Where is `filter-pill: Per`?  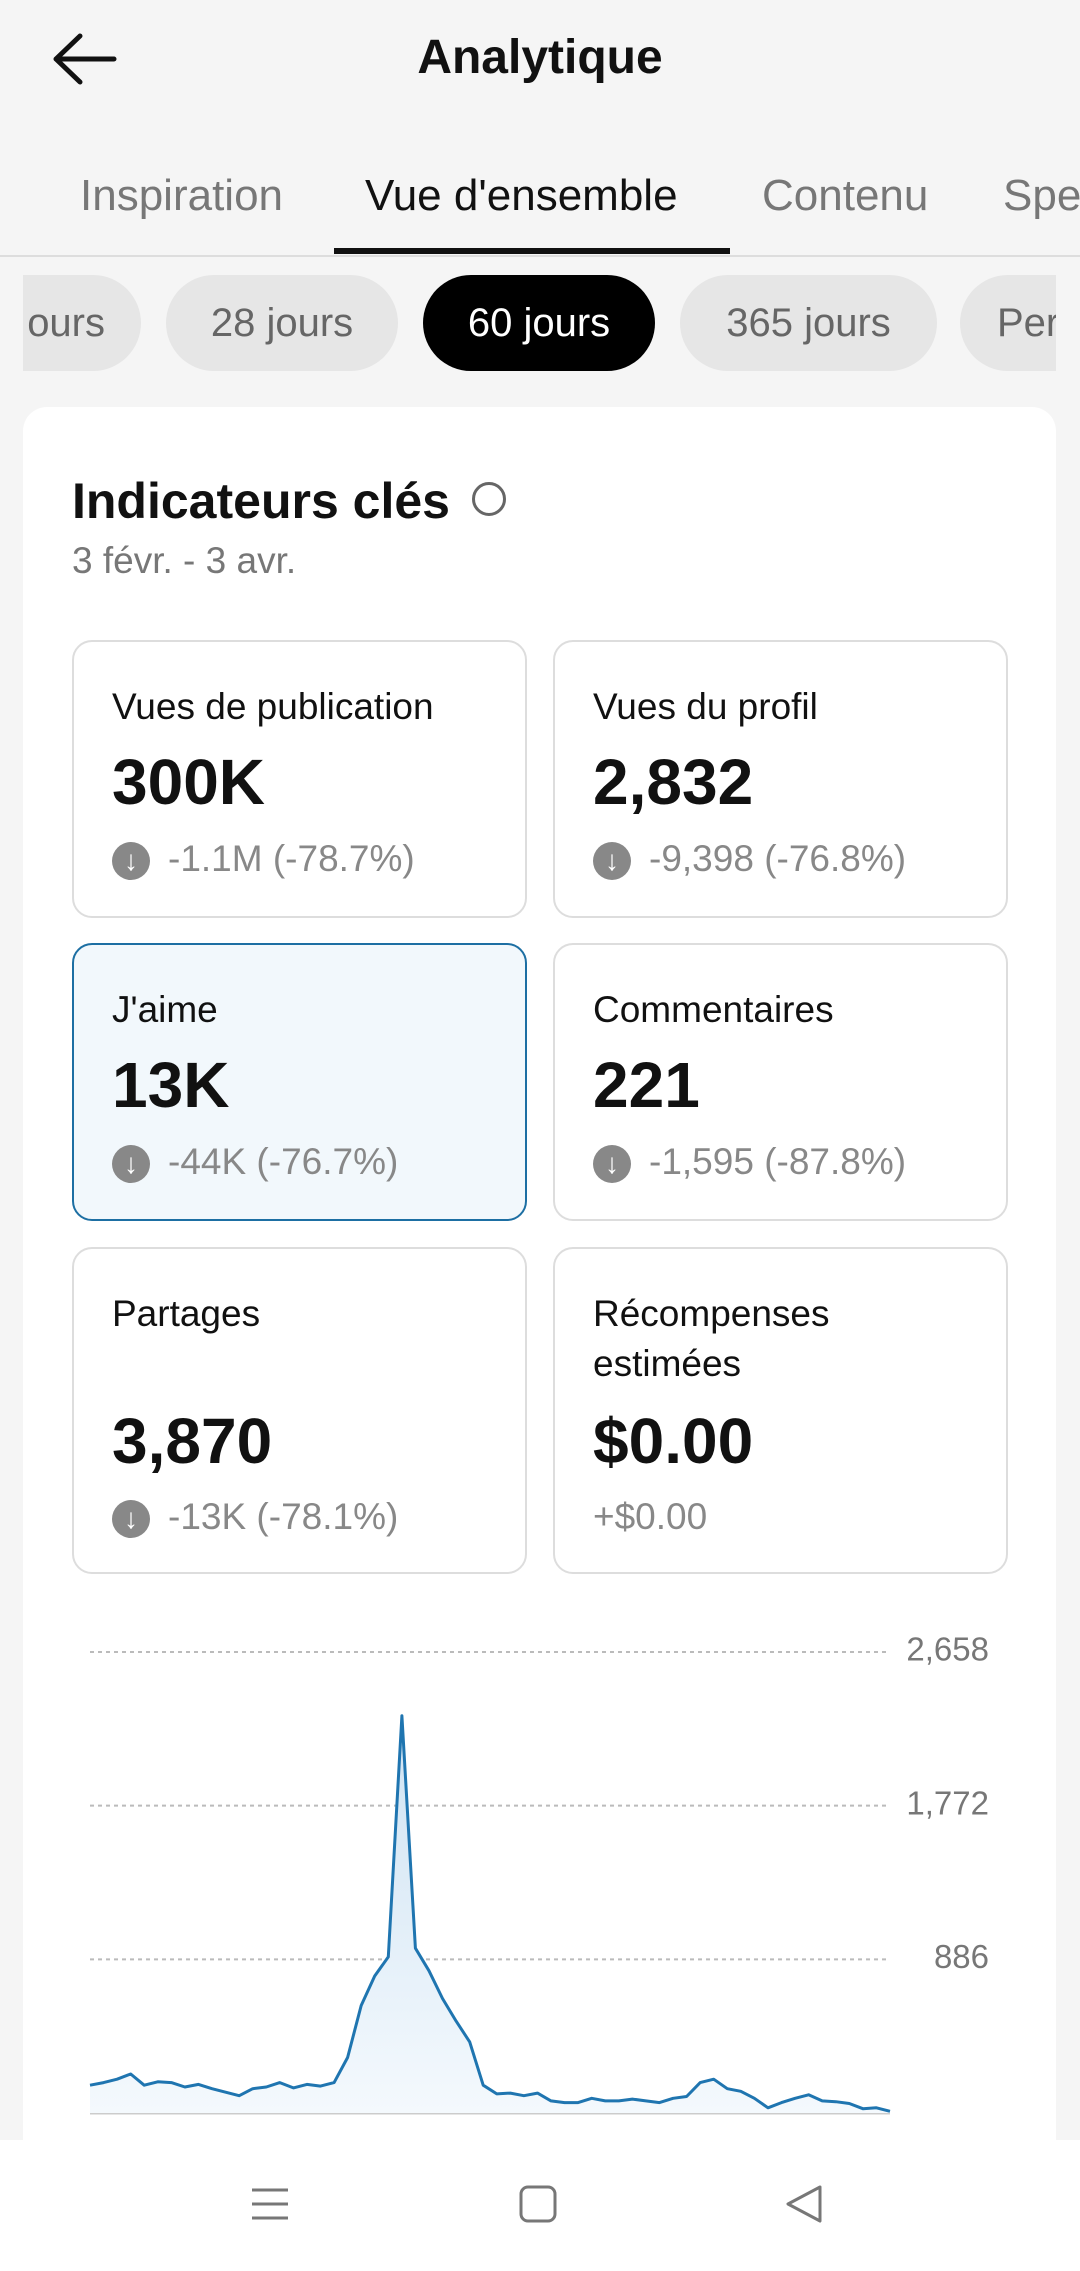
filter-pill: Per is located at coordinates (1008, 323).